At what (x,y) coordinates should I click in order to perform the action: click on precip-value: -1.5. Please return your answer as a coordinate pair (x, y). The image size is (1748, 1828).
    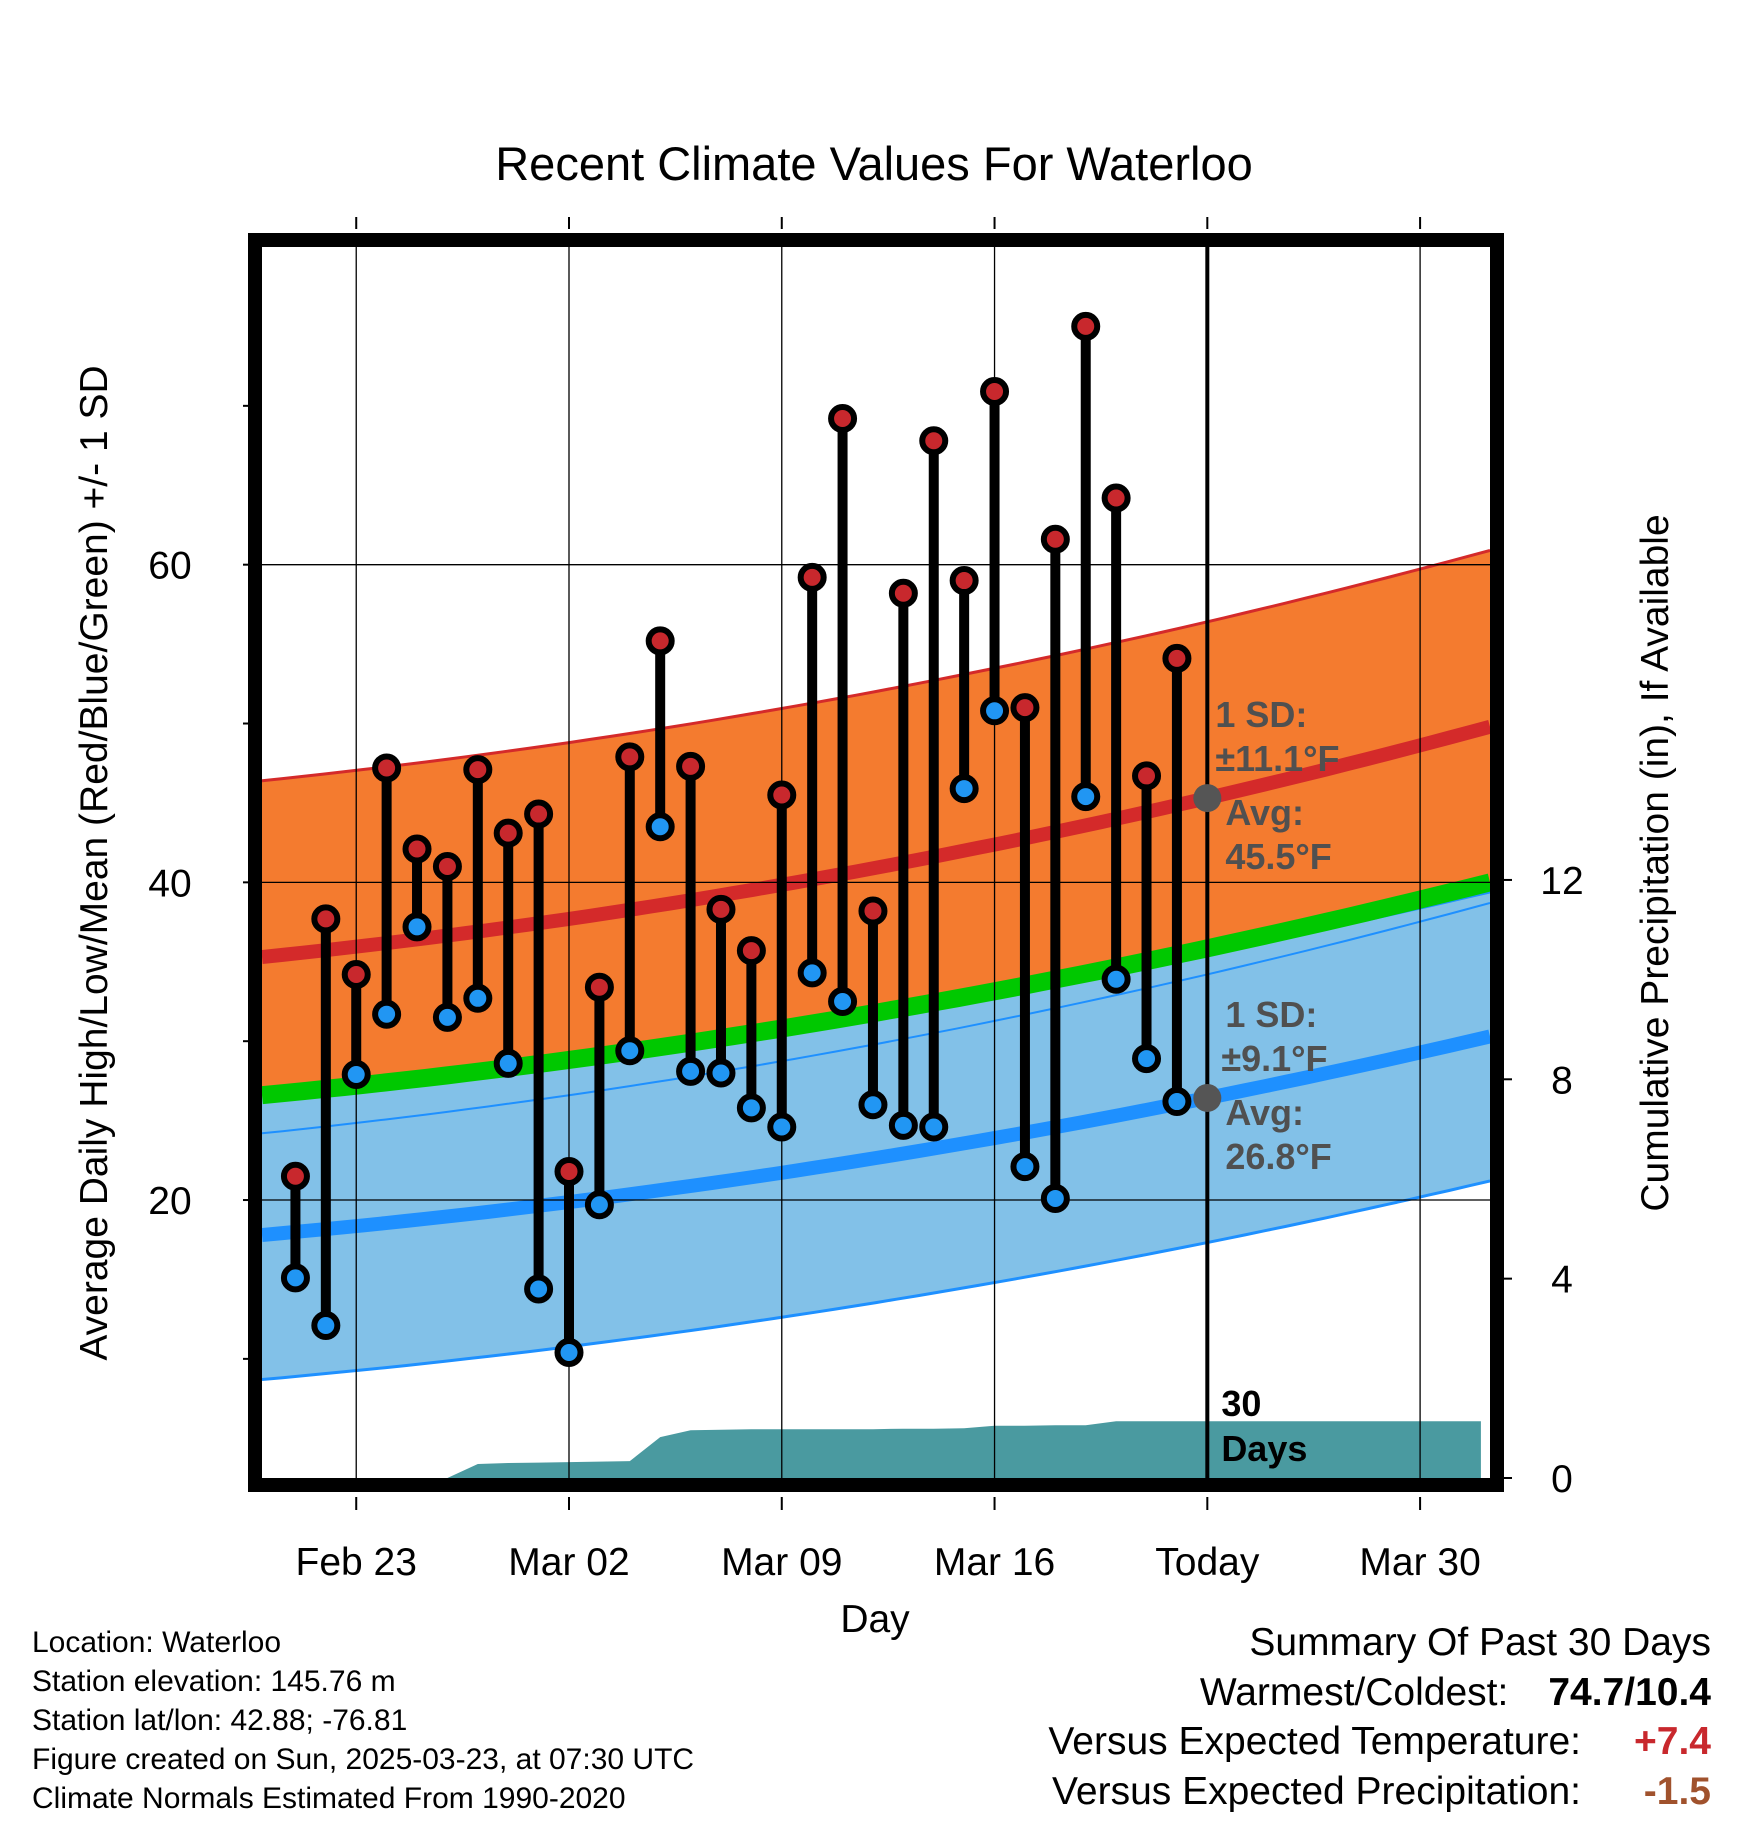
    Looking at the image, I should click on (1677, 1791).